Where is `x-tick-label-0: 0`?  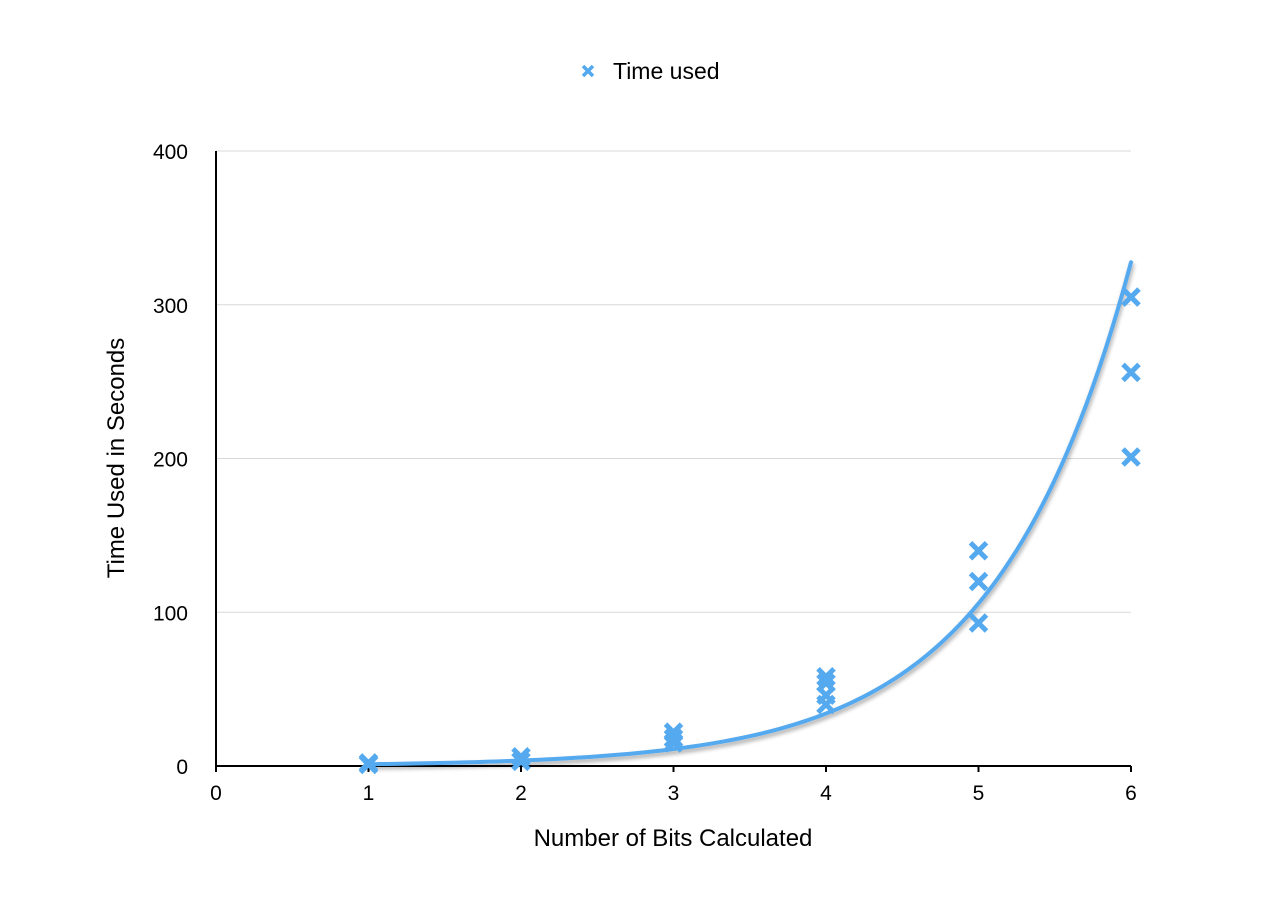 x-tick-label-0: 0 is located at coordinates (216, 793).